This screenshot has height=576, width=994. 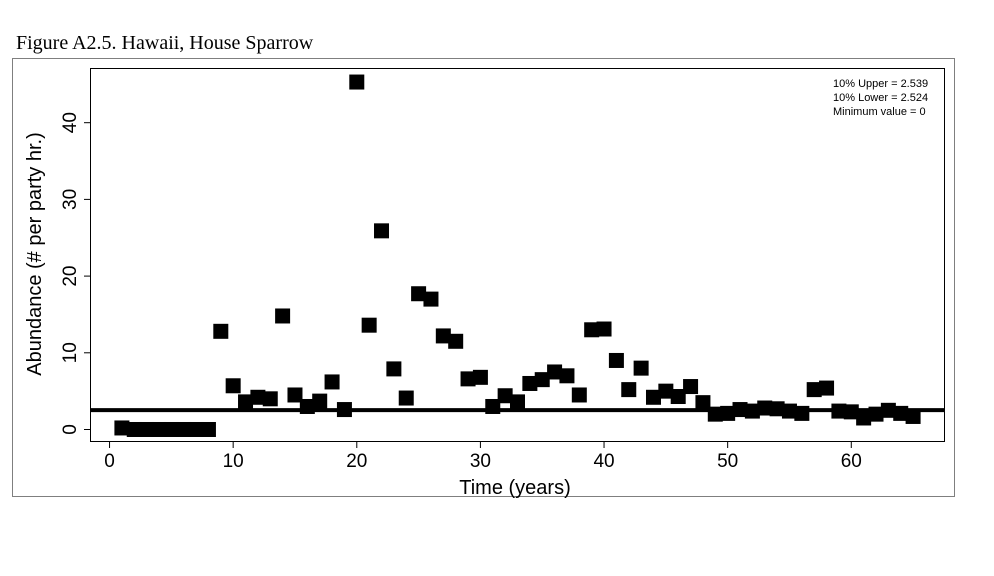 I want to click on x-tick-label: 30, so click(x=480, y=461).